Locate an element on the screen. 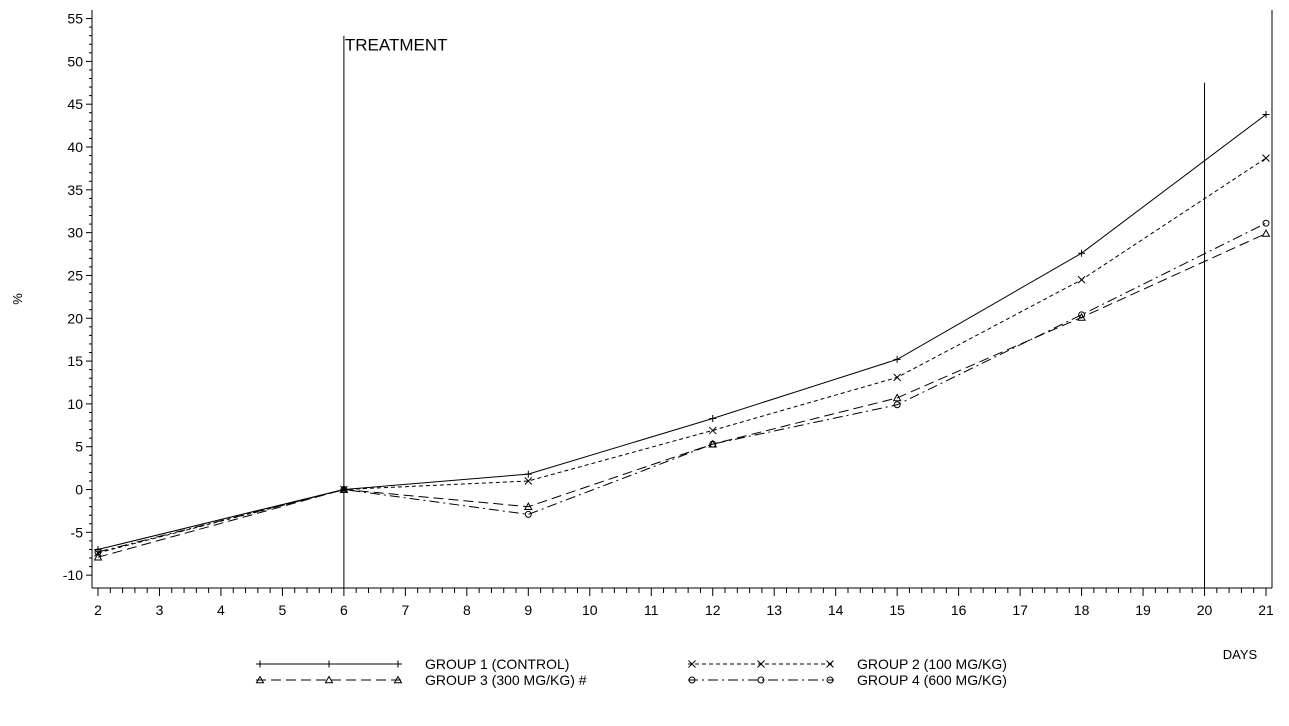 This screenshot has height=726, width=1289. x-tick-label: 10 is located at coordinates (590, 610).